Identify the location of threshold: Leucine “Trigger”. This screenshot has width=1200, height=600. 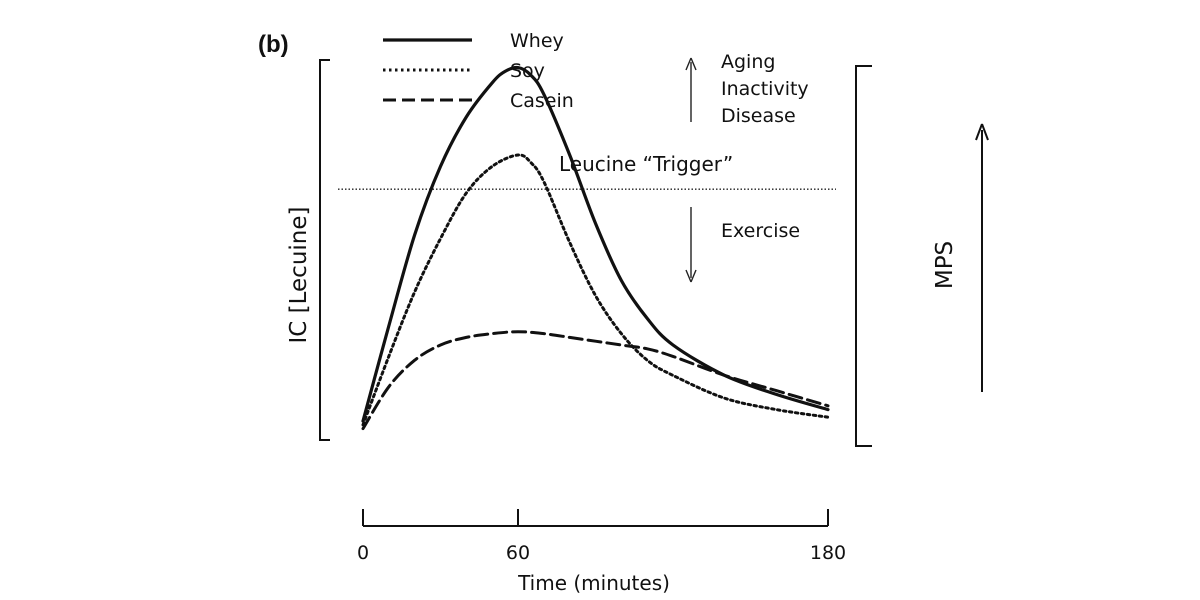
(587, 171).